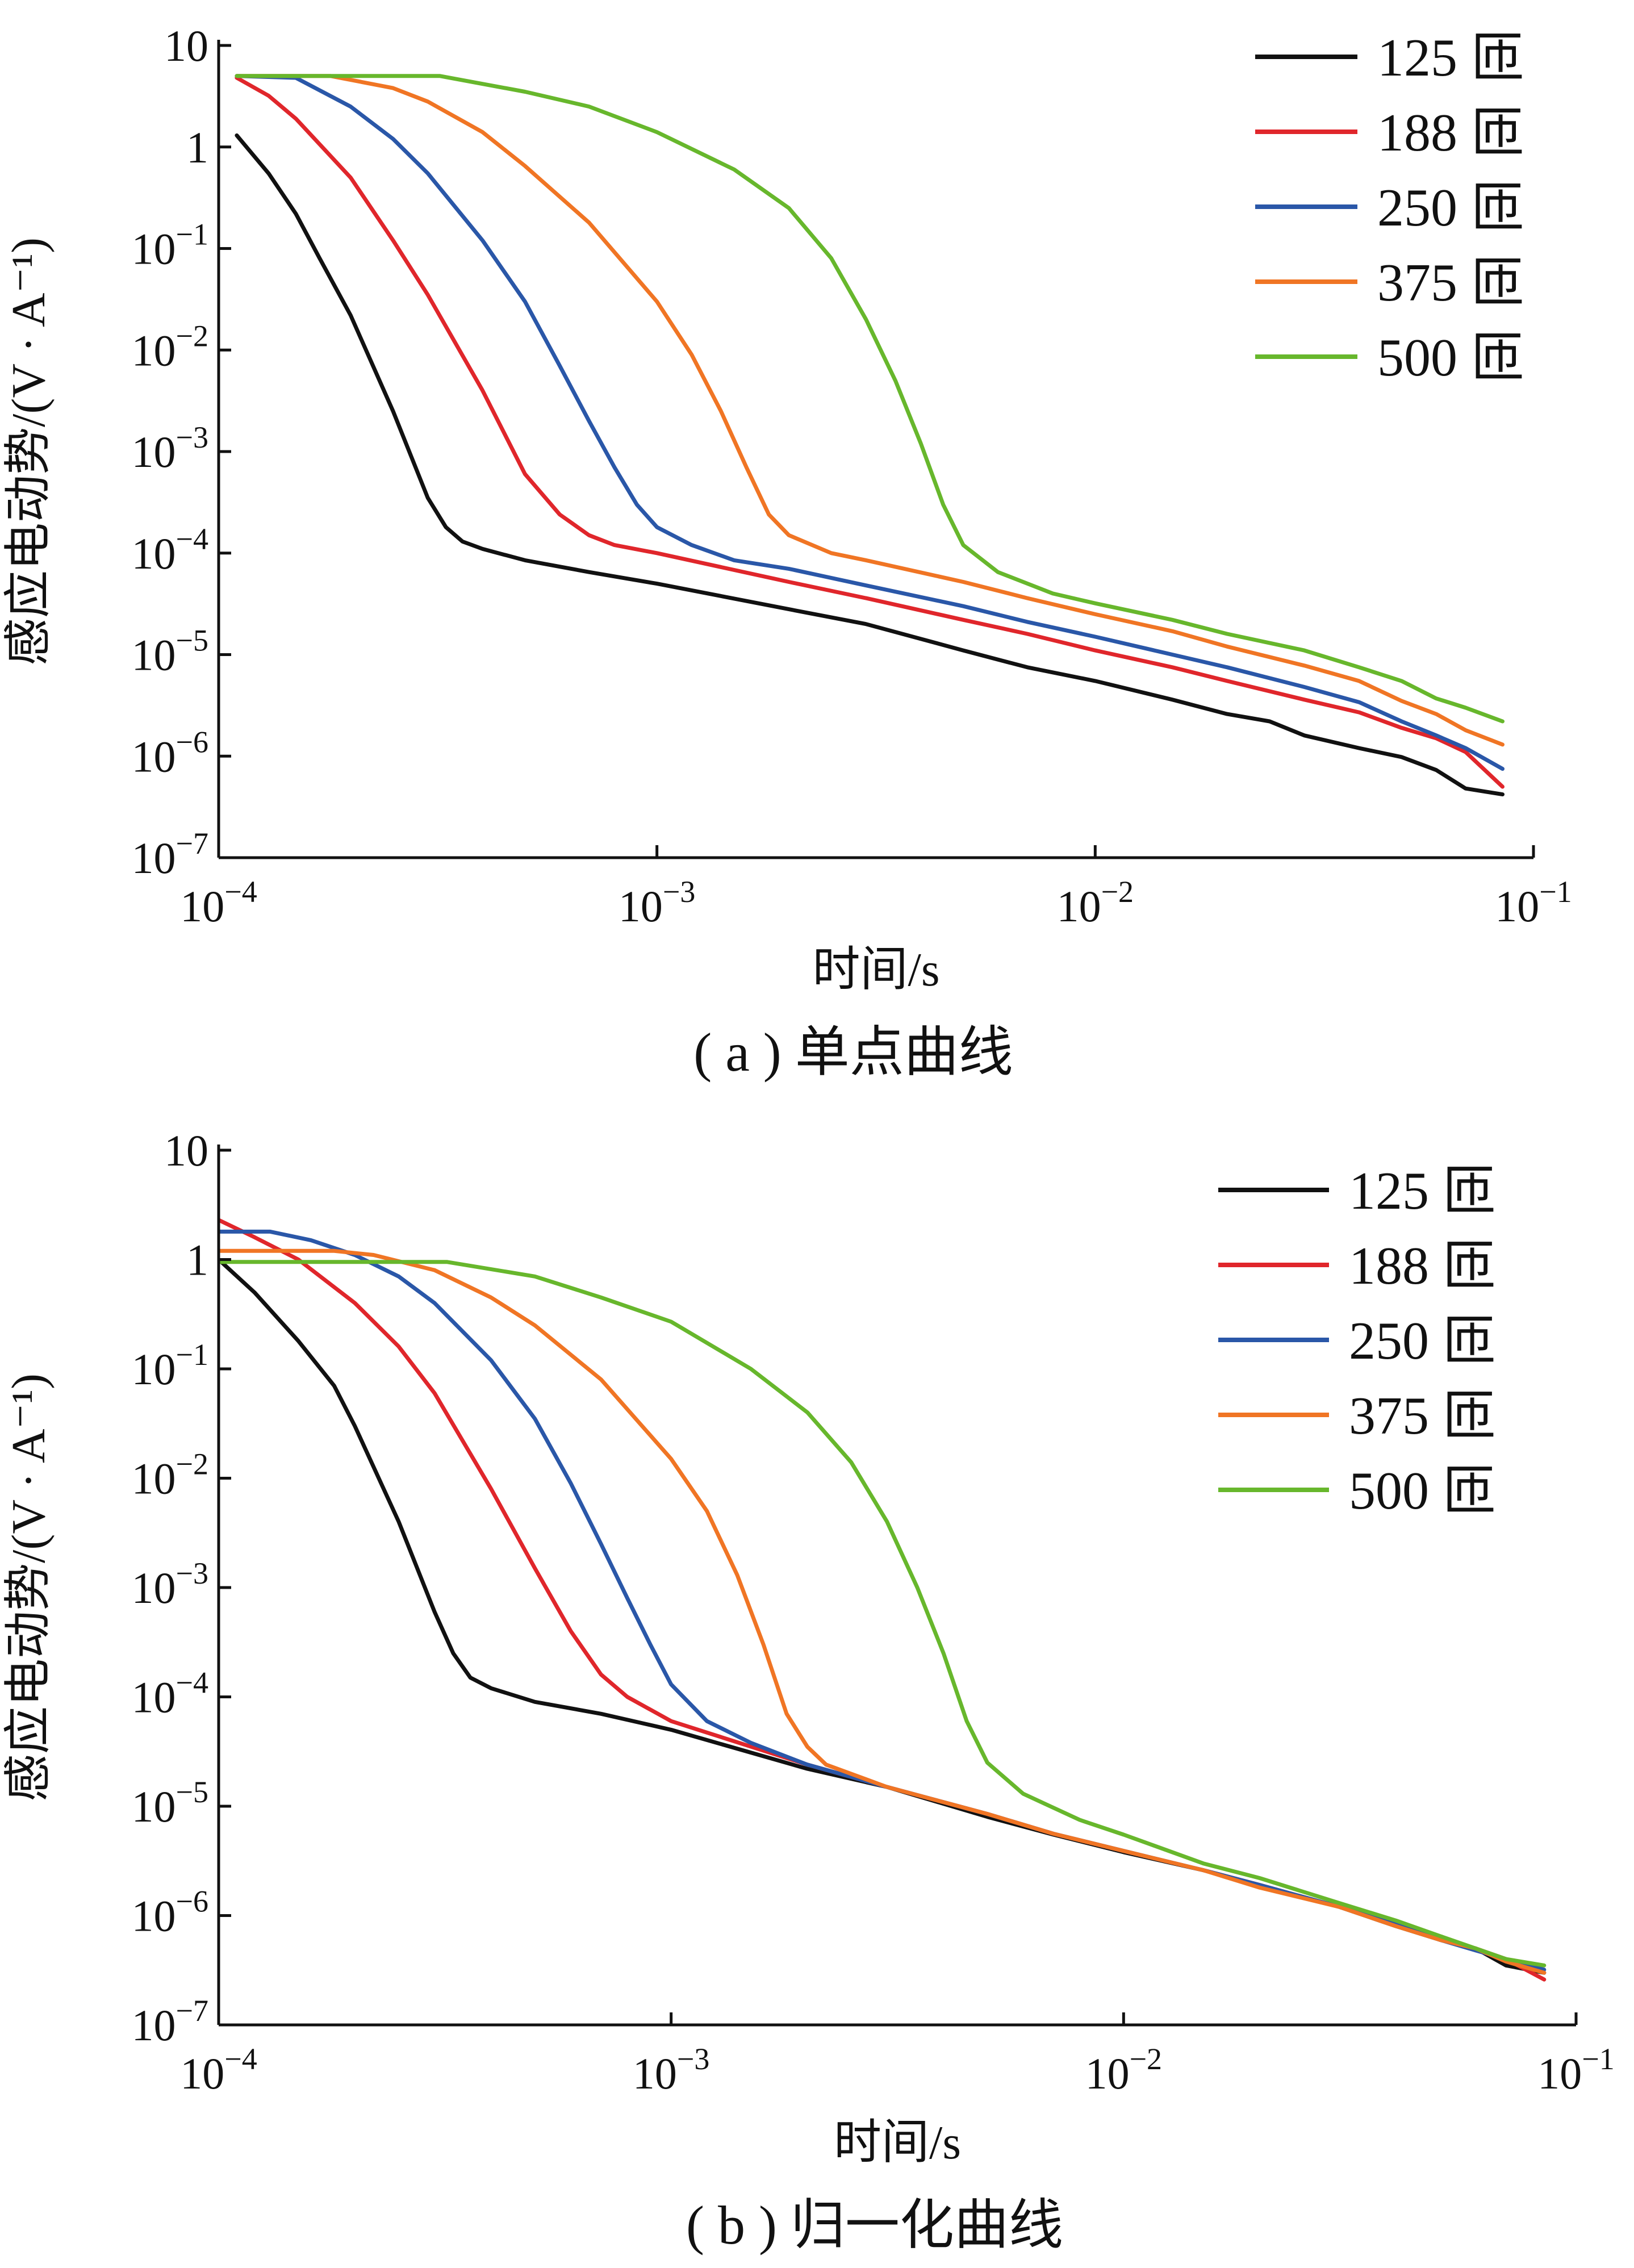 This screenshot has width=1634, height=2268. Describe the element at coordinates (693, 2059) in the screenshot. I see `x-tick-exponent: −3` at that location.